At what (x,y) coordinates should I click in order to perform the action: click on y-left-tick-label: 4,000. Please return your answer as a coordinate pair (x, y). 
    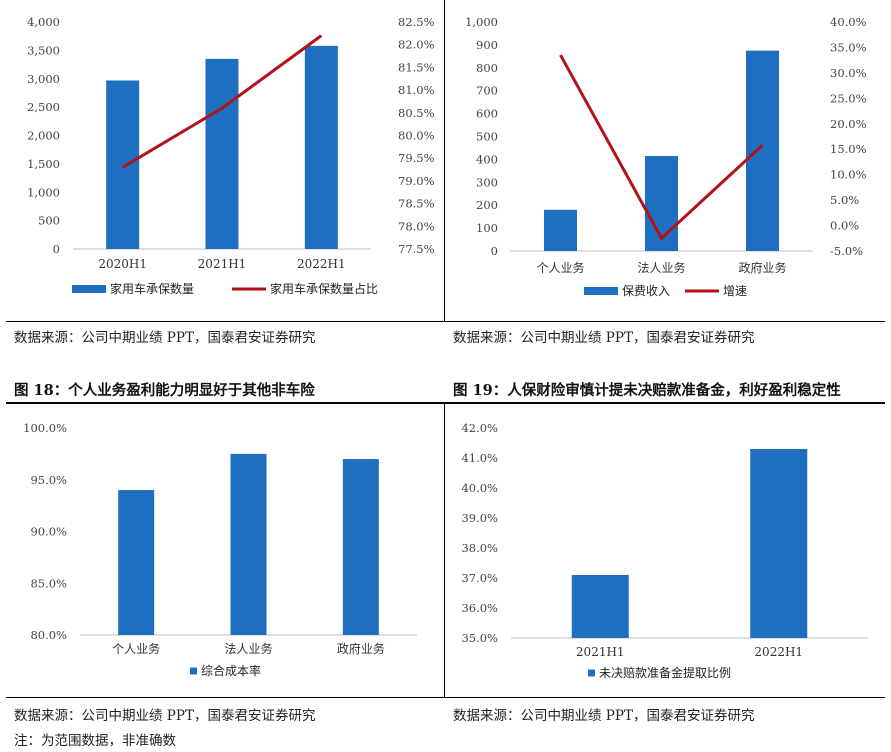
    Looking at the image, I should click on (43, 22).